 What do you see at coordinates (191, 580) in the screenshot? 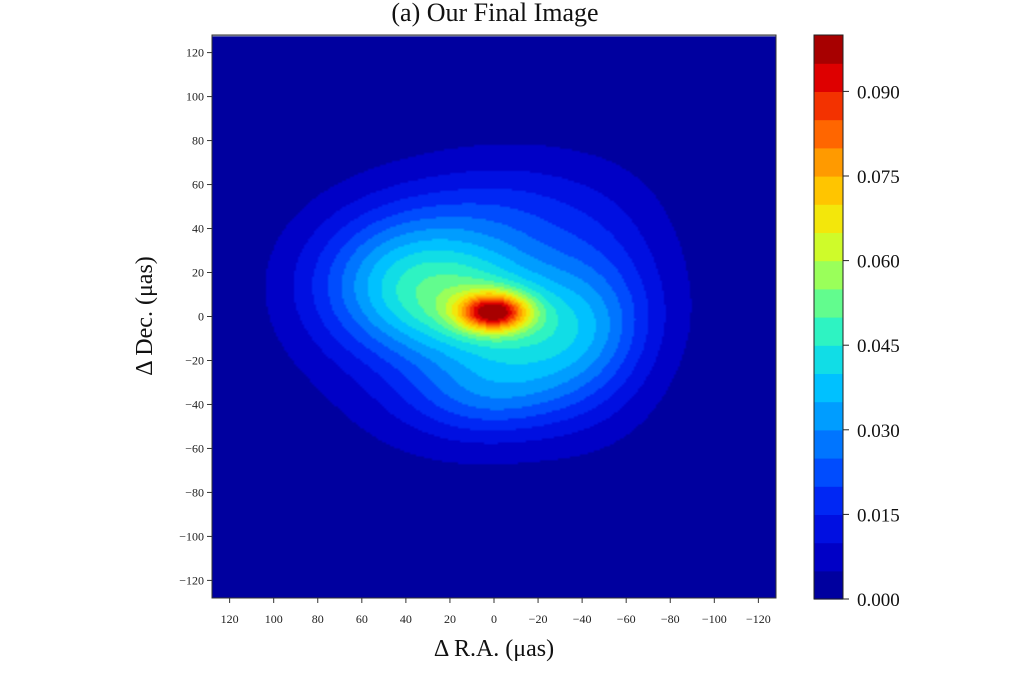
I see `y-tick-label: −120` at bounding box center [191, 580].